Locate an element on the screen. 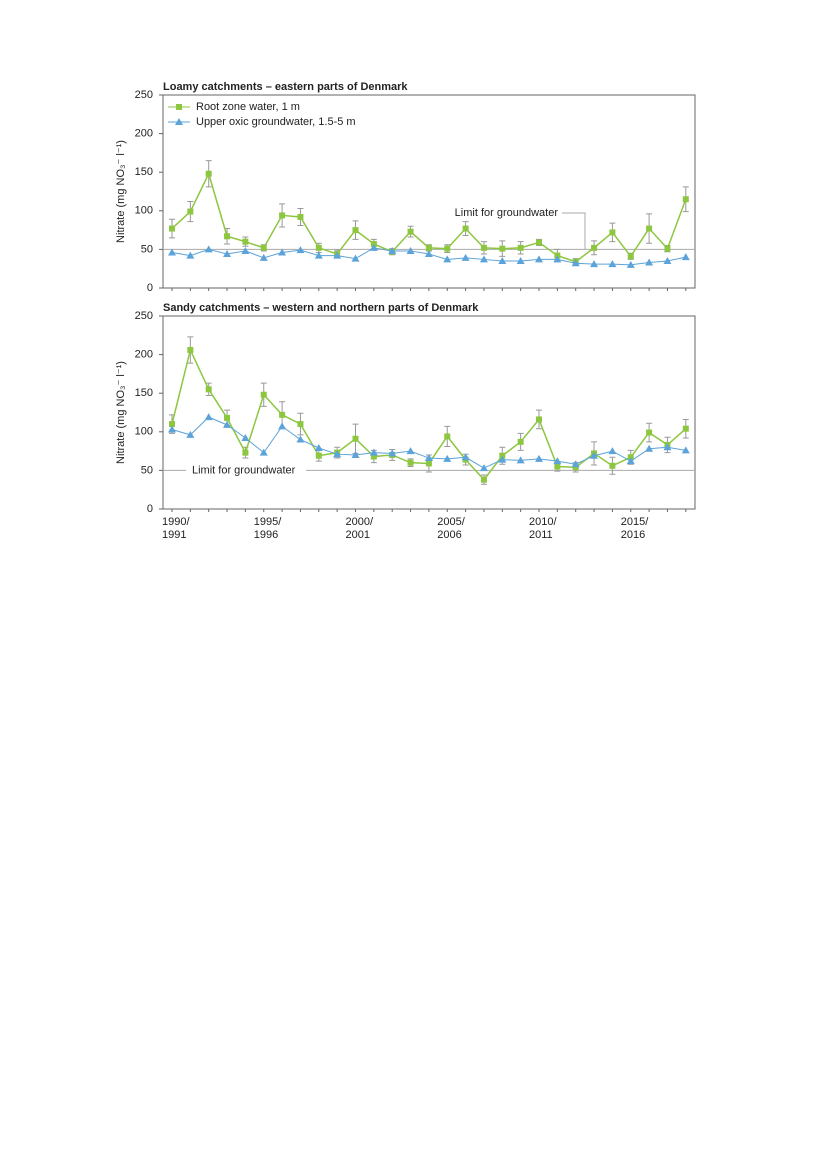  x-tick-label: 1990/ 1991 is located at coordinates (176, 528).